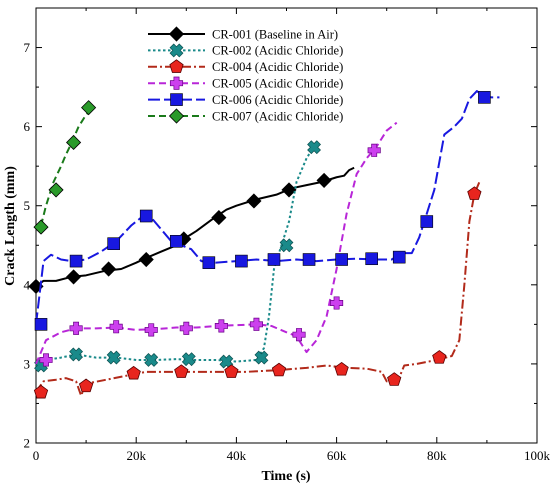 This screenshot has width=550, height=488. I want to click on legend-item: CR-001 (Baseline in Air), so click(243, 34).